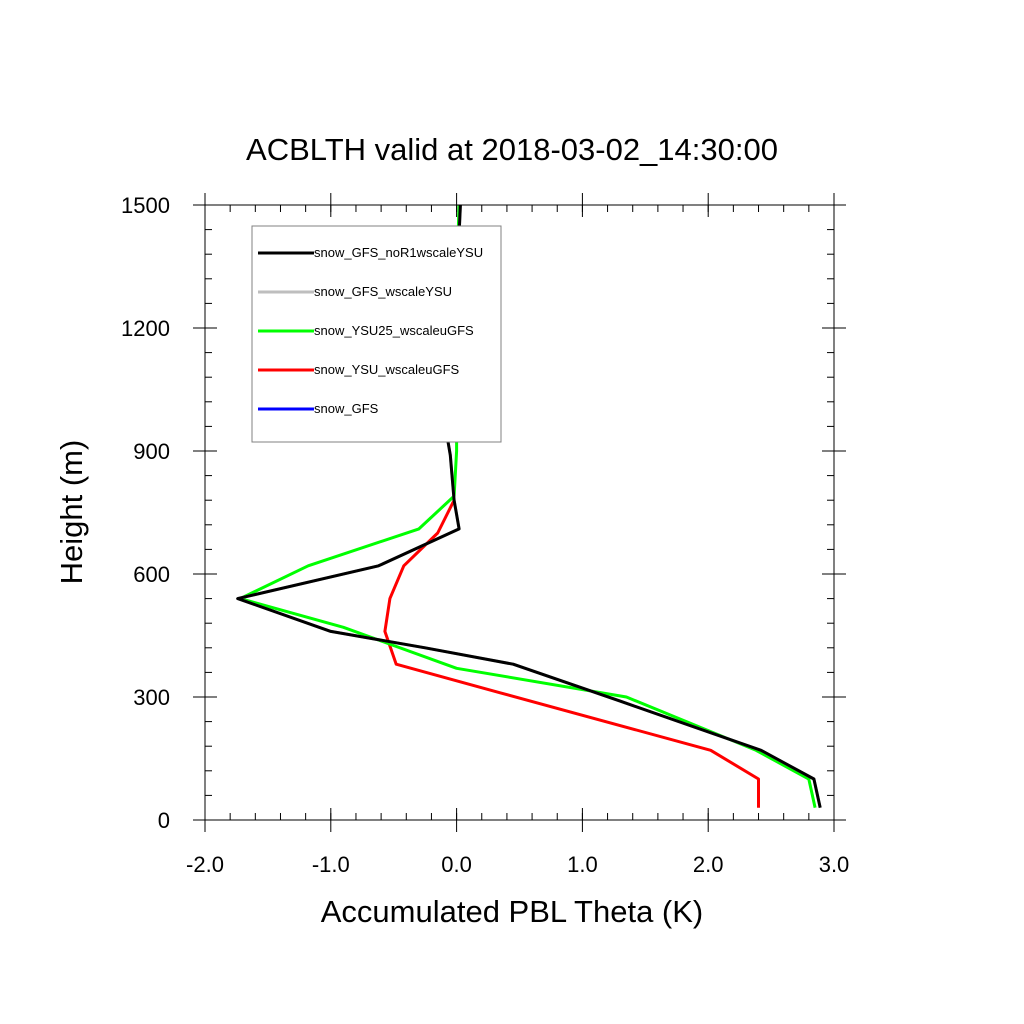  What do you see at coordinates (205, 864) in the screenshot?
I see `x-tick-label: -2.0` at bounding box center [205, 864].